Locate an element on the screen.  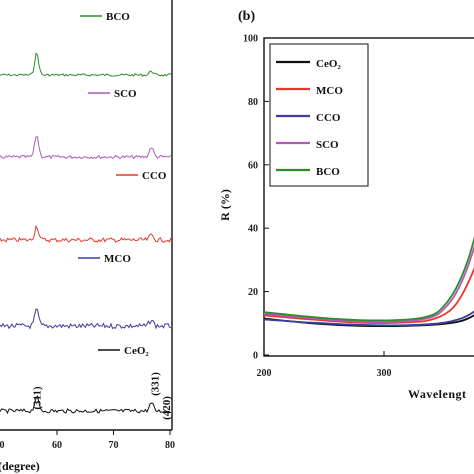
reflectance-y-tick-label: 20 is located at coordinates (253, 292).